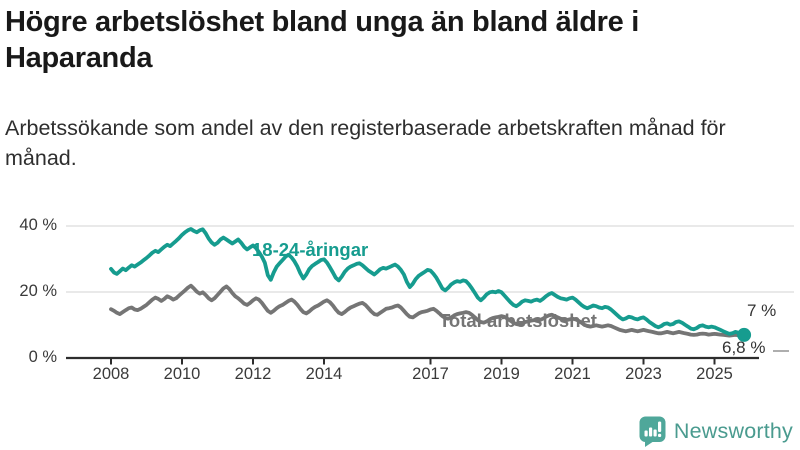 The width and height of the screenshot is (800, 450). Describe the element at coordinates (42, 357) in the screenshot. I see `y-axis-tick-label: 0 %` at that location.